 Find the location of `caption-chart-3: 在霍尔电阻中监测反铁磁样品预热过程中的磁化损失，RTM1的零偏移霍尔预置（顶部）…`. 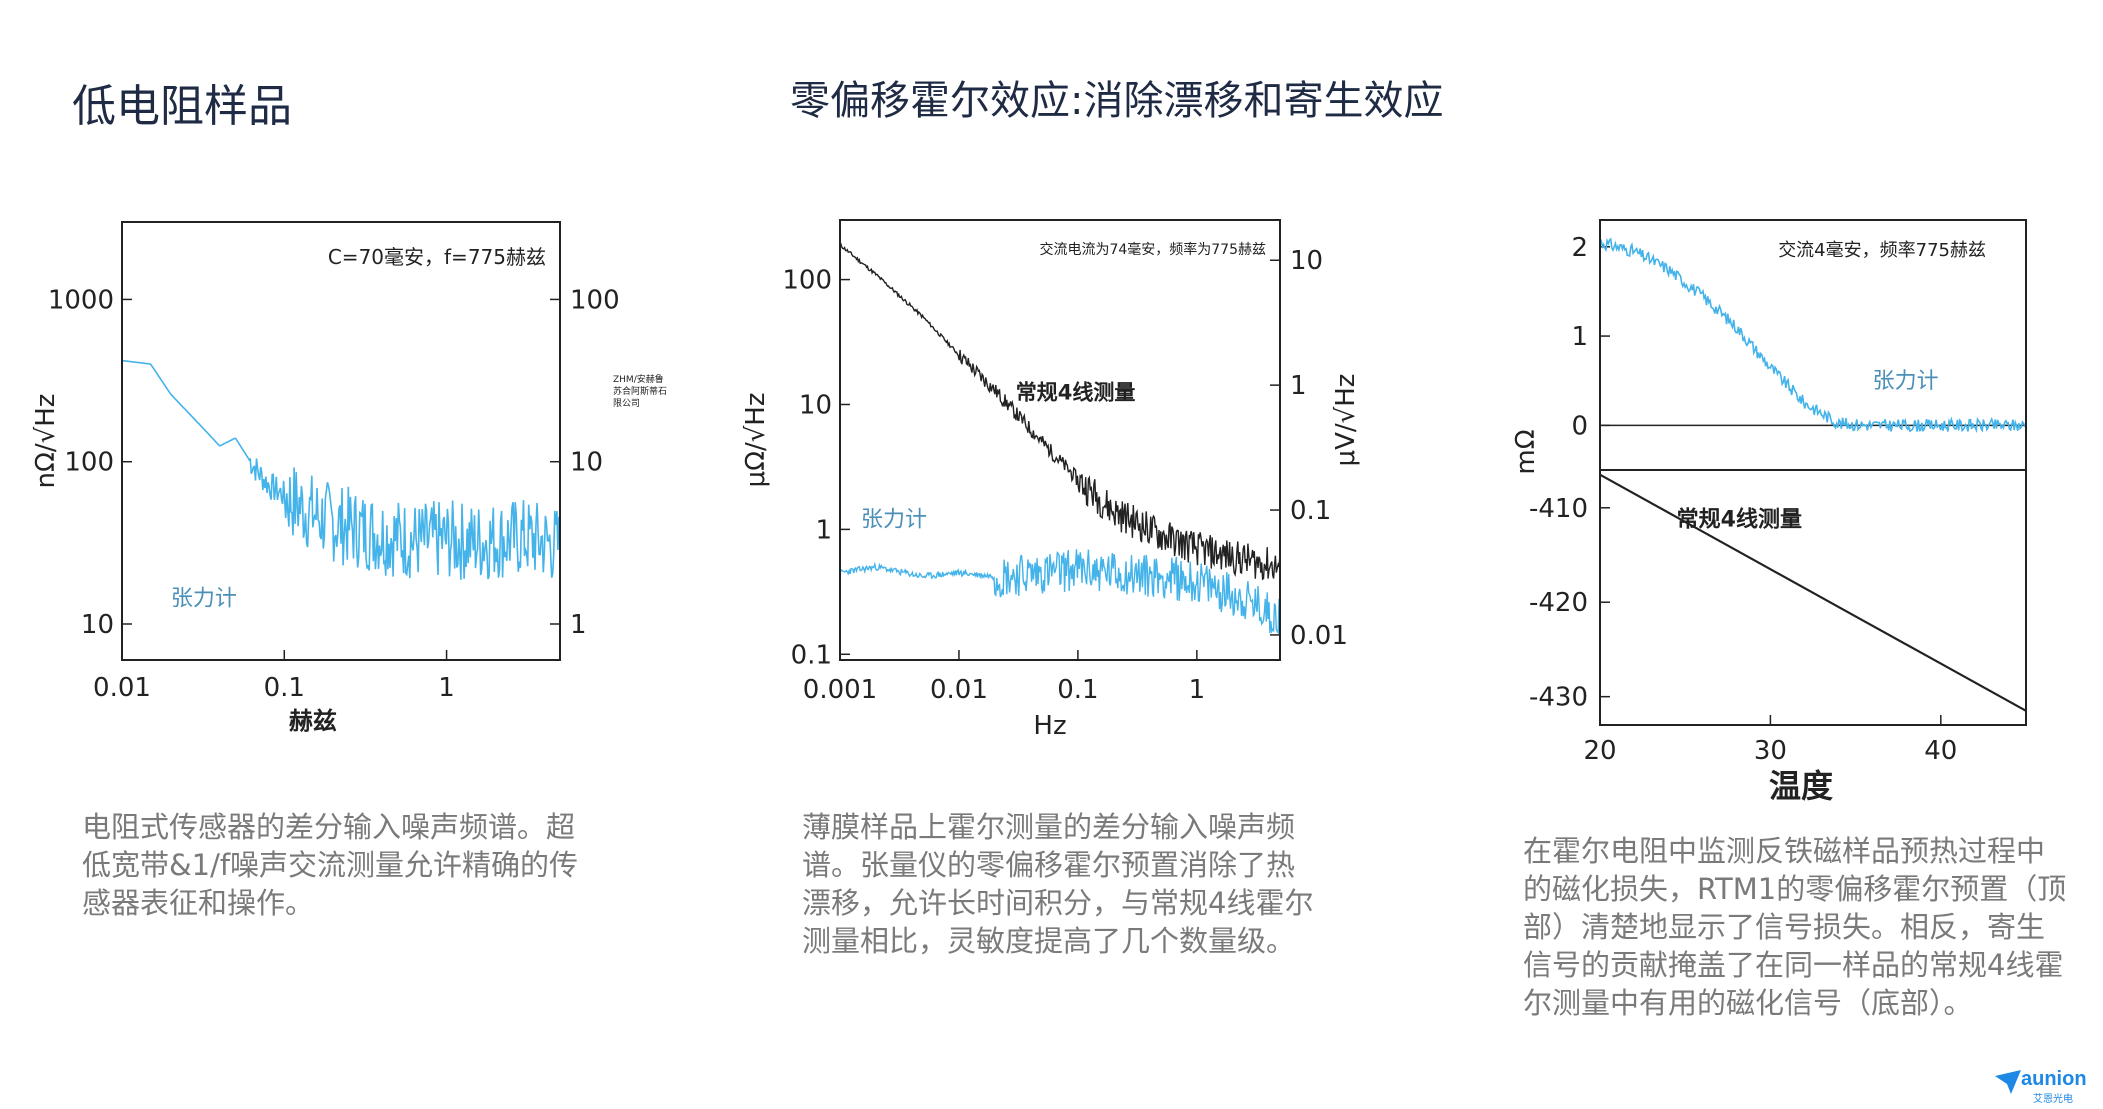

caption-chart-3: 在霍尔电阻中监测反铁磁样品预热过程中的磁化损失，RTM1的零偏移霍尔预置（顶部）… is located at coordinates (1795, 927).